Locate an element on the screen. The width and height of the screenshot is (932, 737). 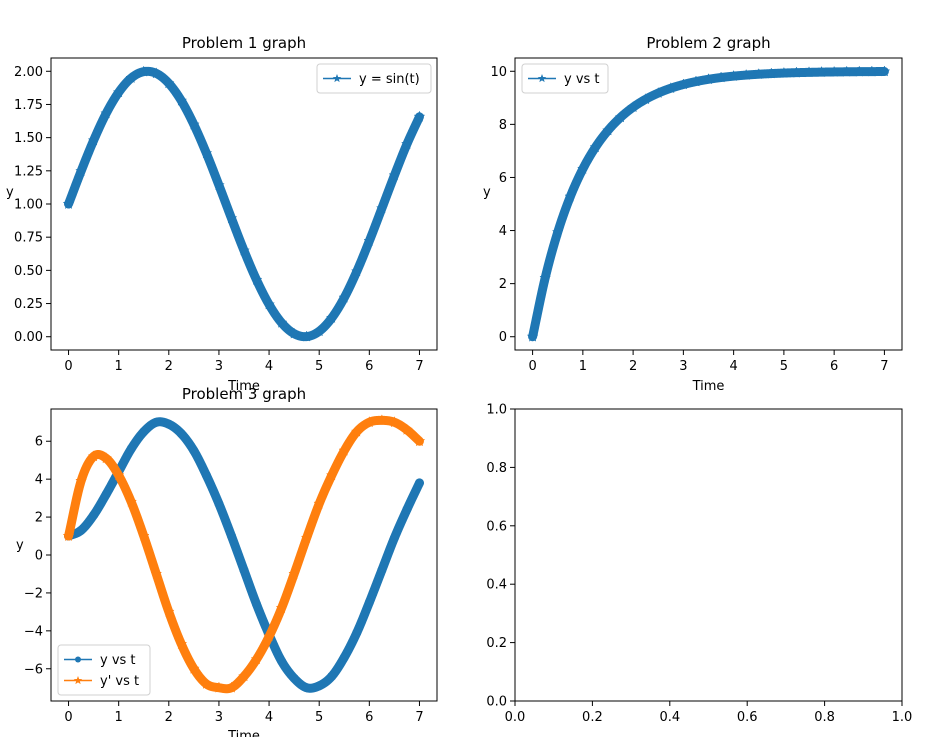
y-tick-label: 0.2 is located at coordinates (496, 643).